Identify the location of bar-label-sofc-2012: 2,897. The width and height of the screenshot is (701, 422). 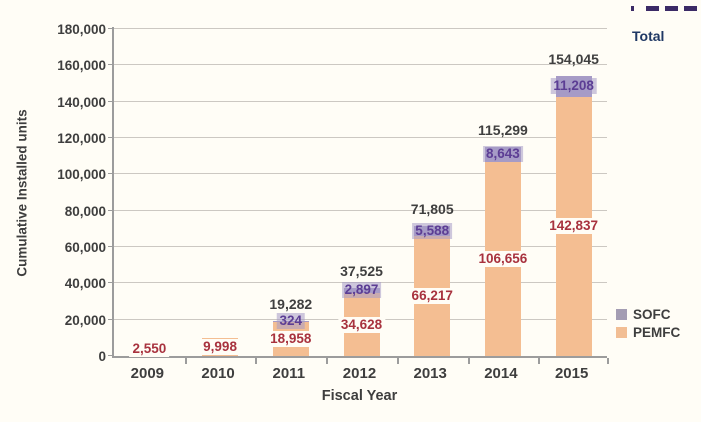
(361, 290).